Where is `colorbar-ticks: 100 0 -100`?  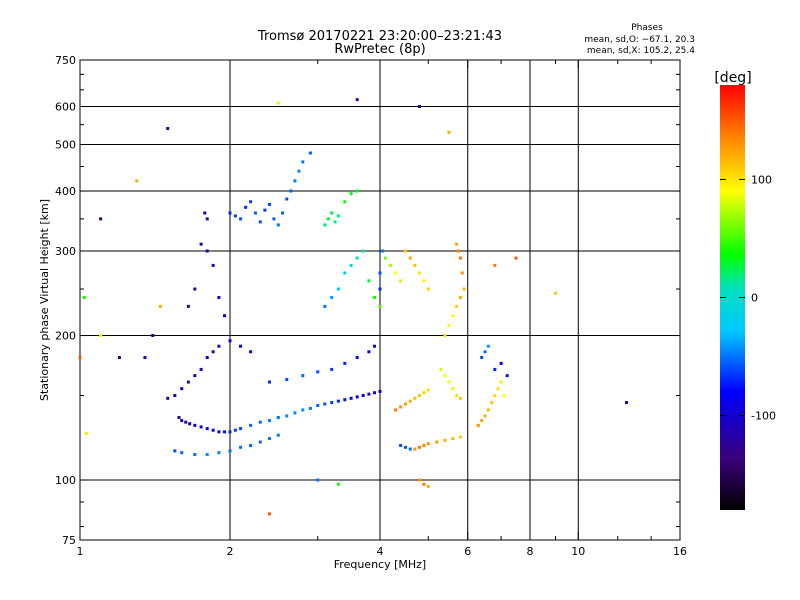
colorbar-ticks: 100 0 -100 is located at coordinates (748, 298).